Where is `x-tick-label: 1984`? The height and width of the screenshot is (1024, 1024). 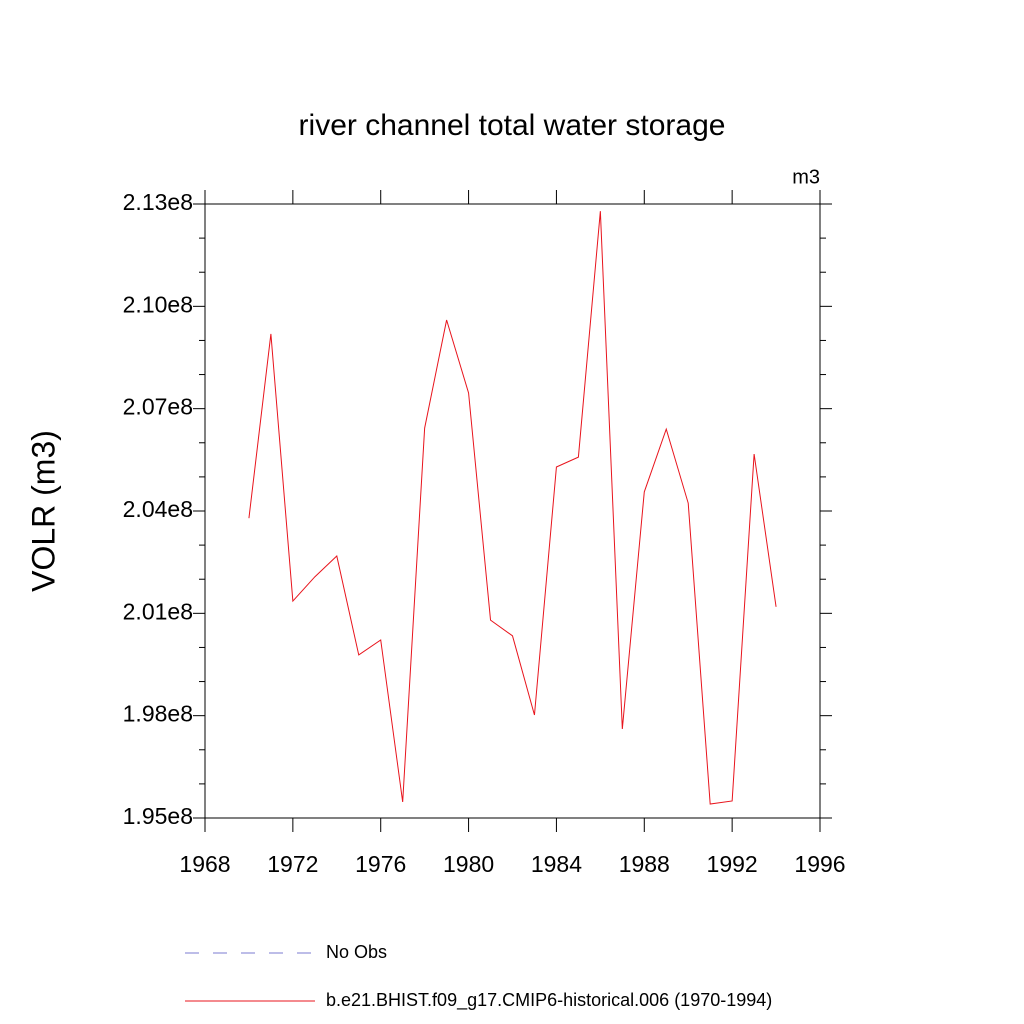 x-tick-label: 1984 is located at coordinates (556, 864).